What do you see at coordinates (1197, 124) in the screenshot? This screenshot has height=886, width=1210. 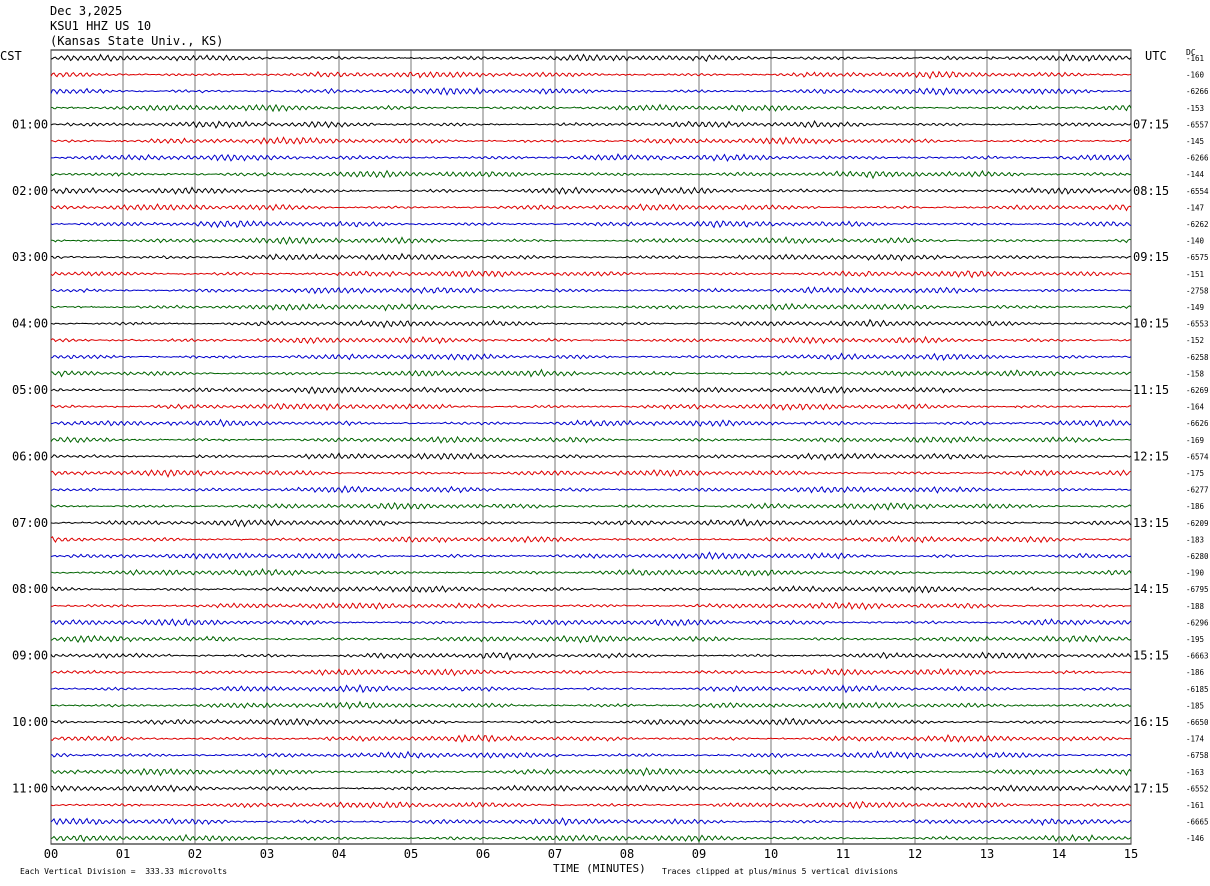 I see `dc-offset-label: -6557` at bounding box center [1197, 124].